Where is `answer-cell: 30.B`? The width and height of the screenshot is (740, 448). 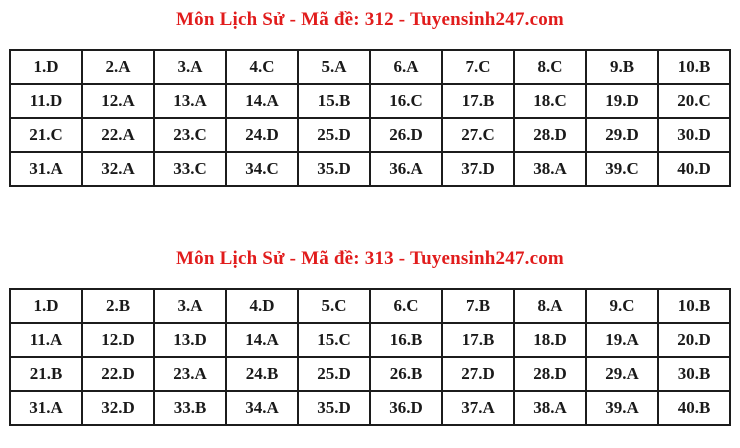 answer-cell: 30.B is located at coordinates (694, 374).